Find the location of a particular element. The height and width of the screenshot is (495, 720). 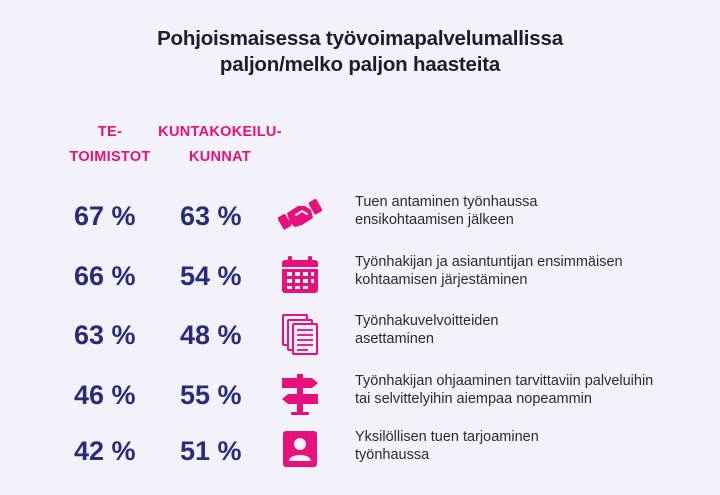

column-header-te-toimistot: TE- TOIMISTOT is located at coordinates (110, 145).